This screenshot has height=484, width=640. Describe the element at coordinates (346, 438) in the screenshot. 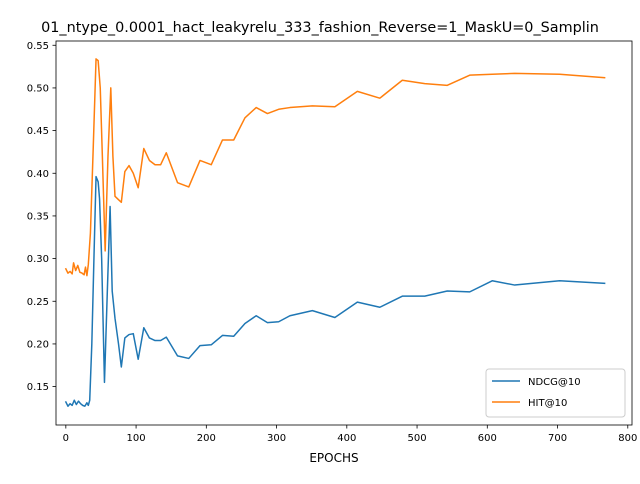

I see `x-tick-label: 400` at that location.